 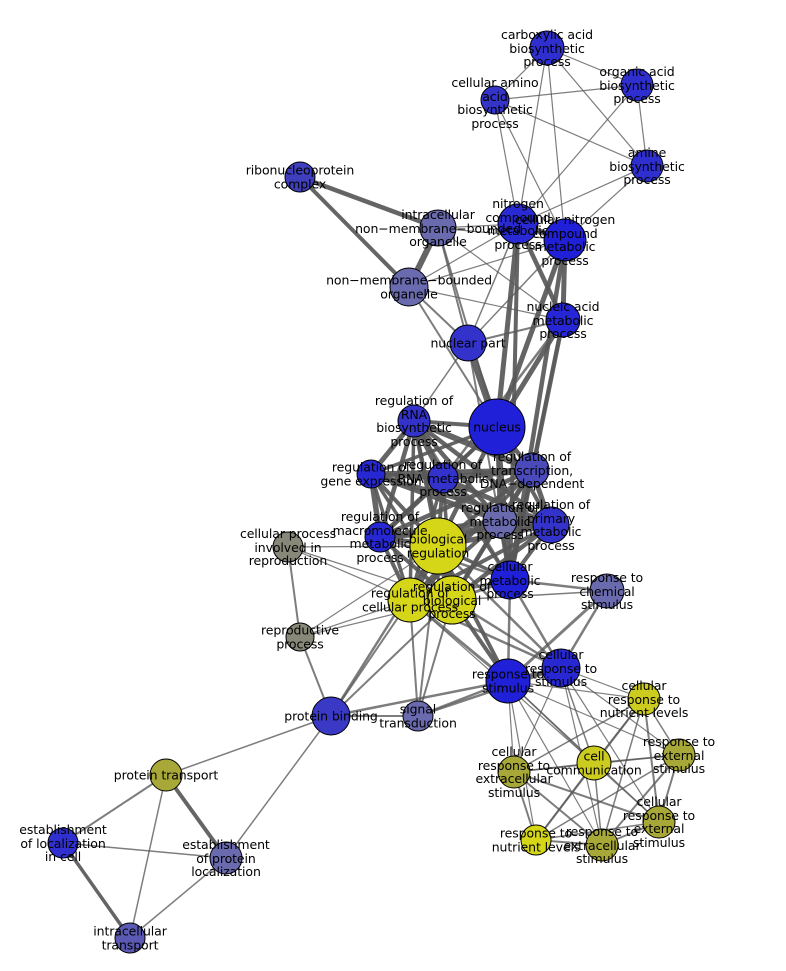 What do you see at coordinates (409, 287) in the screenshot?
I see `graph-node-non-membrane-bounded-organelle` at bounding box center [409, 287].